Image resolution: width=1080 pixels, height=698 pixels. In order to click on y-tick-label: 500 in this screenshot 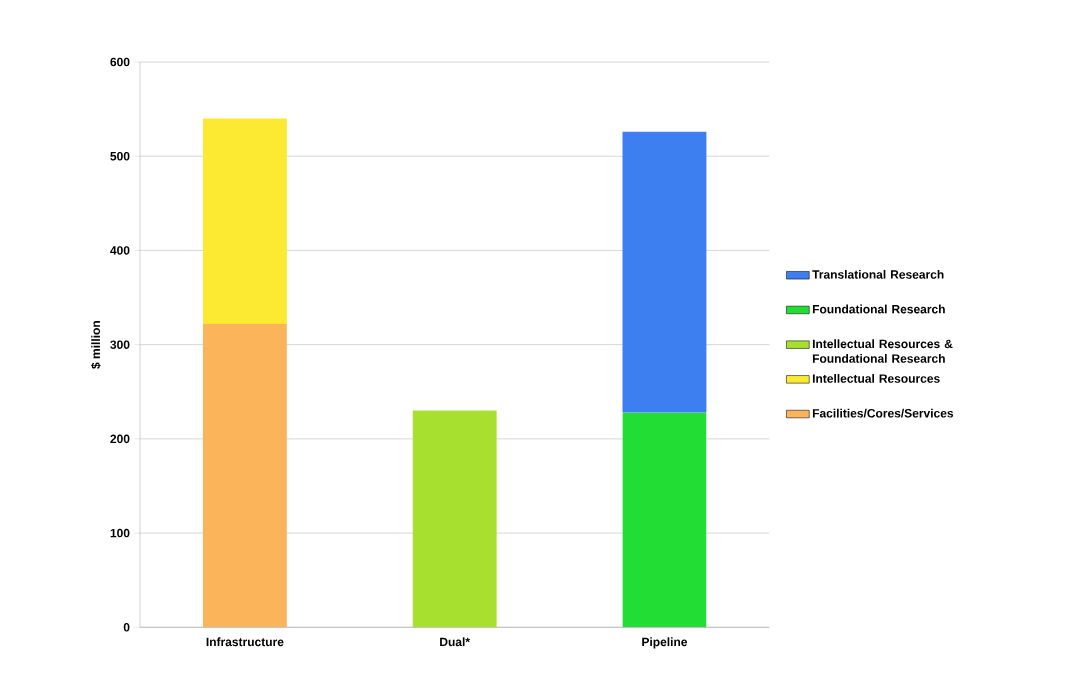, I will do `click(120, 156)`.